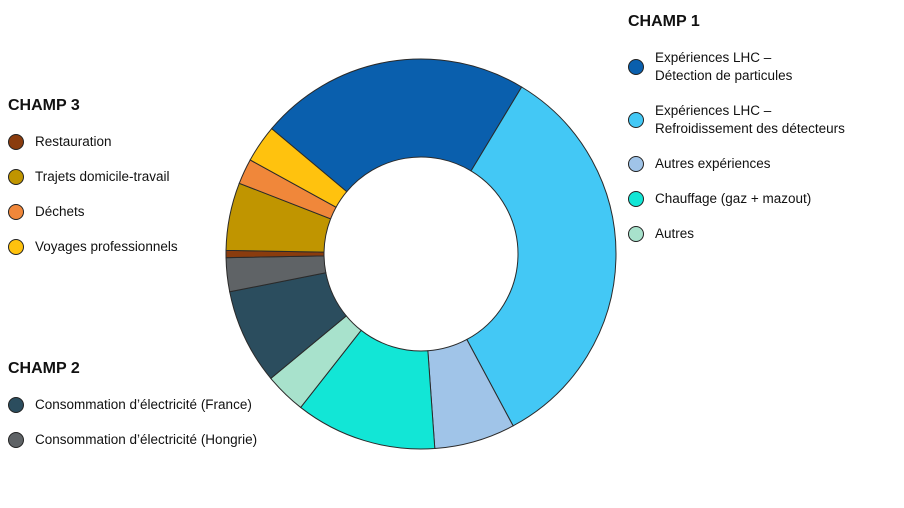 Image resolution: width=904 pixels, height=508 pixels. I want to click on legend-title: CHAMP 3, so click(44, 105).